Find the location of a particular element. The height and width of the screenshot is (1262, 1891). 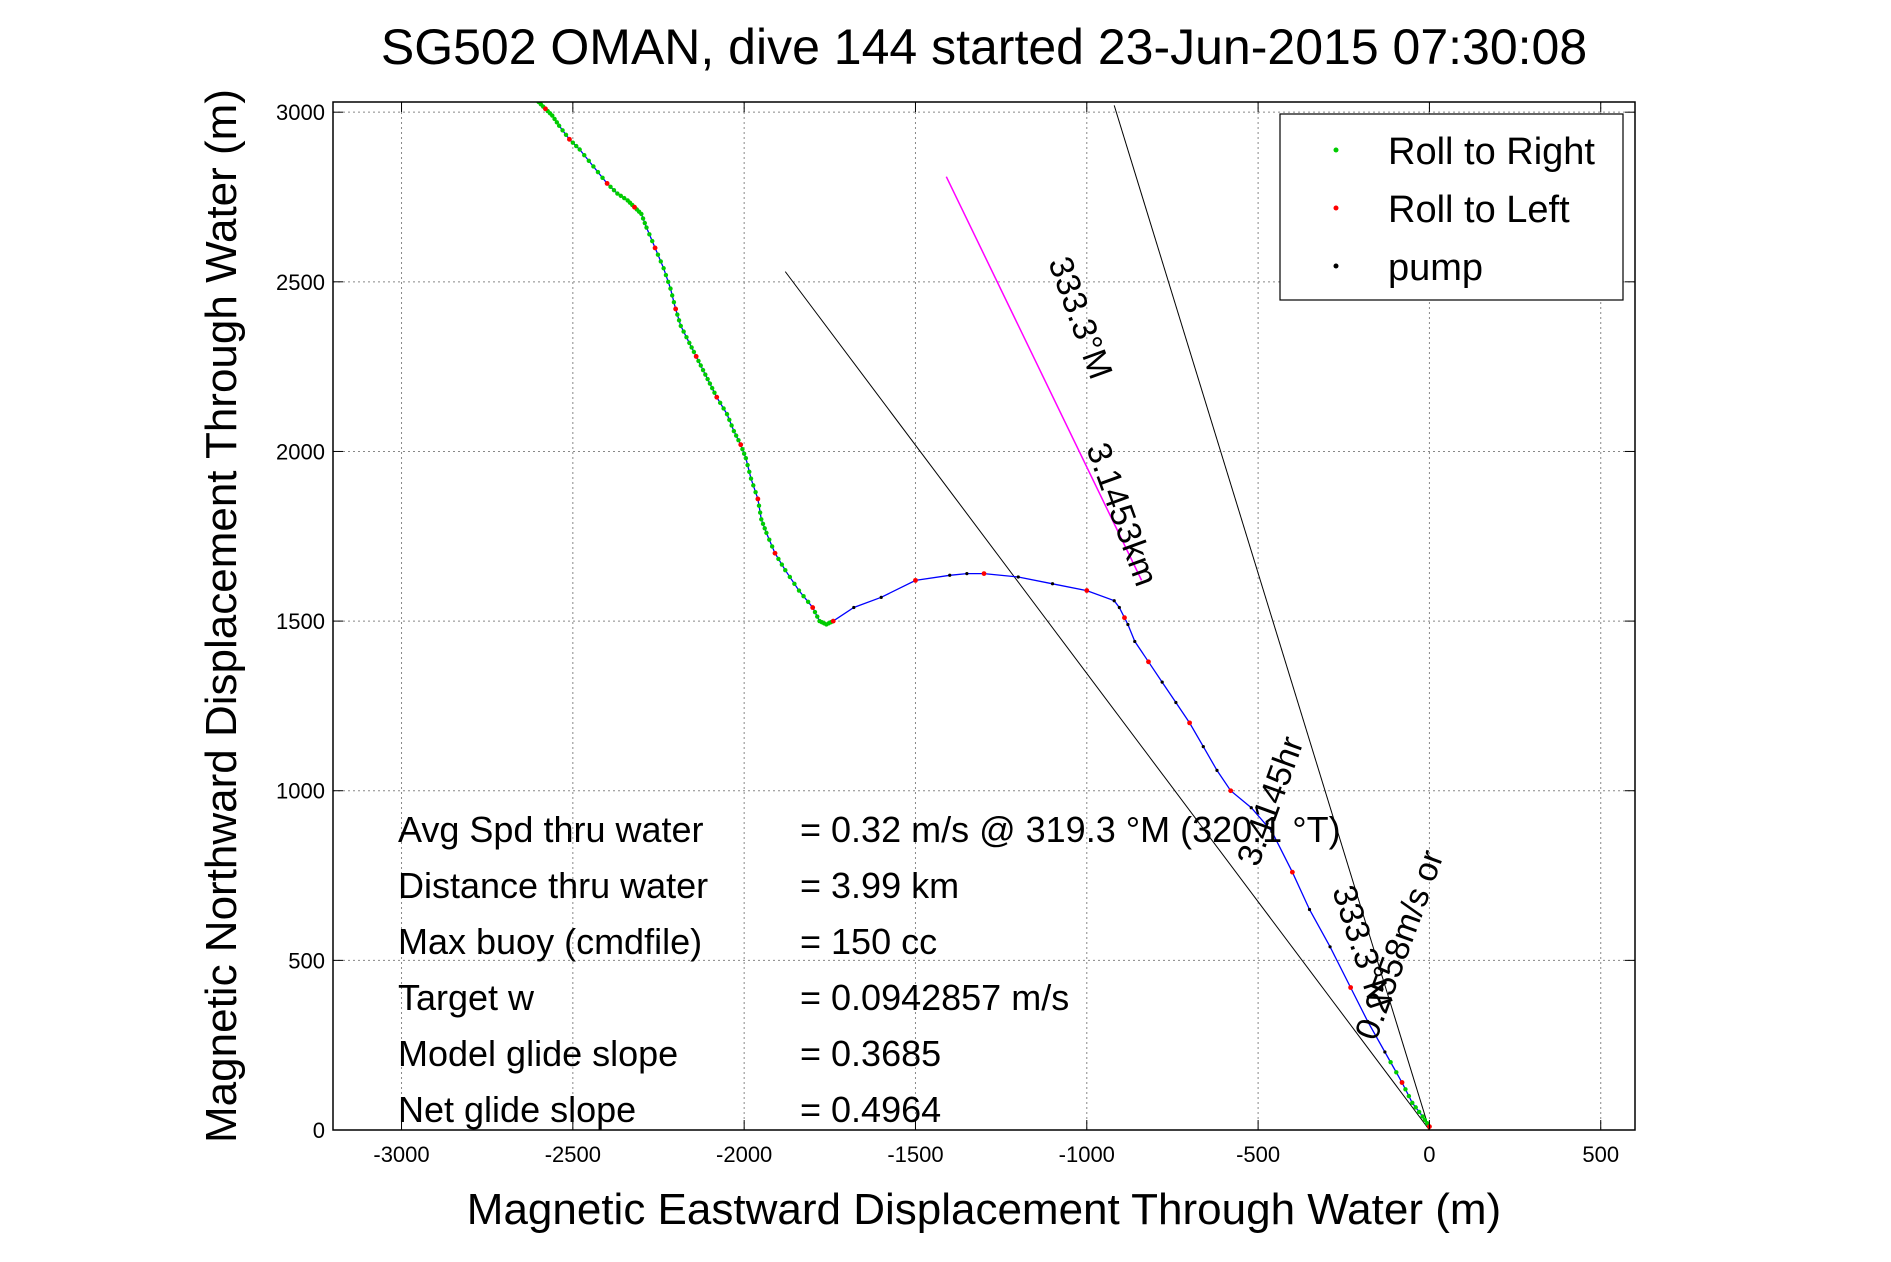

x-tick-label: -2000 is located at coordinates (744, 1154).